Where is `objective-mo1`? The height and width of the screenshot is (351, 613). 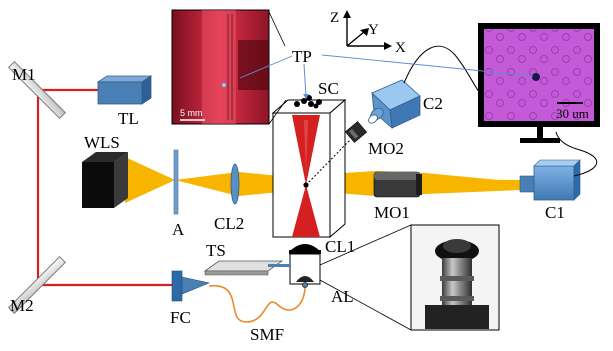
objective-mo1 is located at coordinates (397, 184).